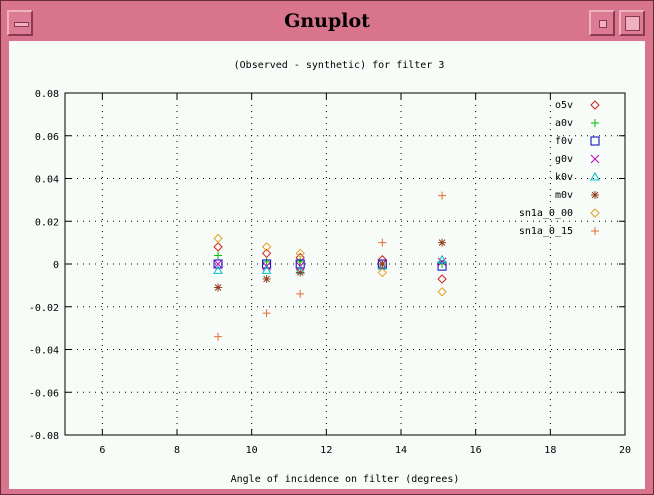 The image size is (654, 495). Describe the element at coordinates (625, 450) in the screenshot. I see `x-tick-label: 20` at that location.